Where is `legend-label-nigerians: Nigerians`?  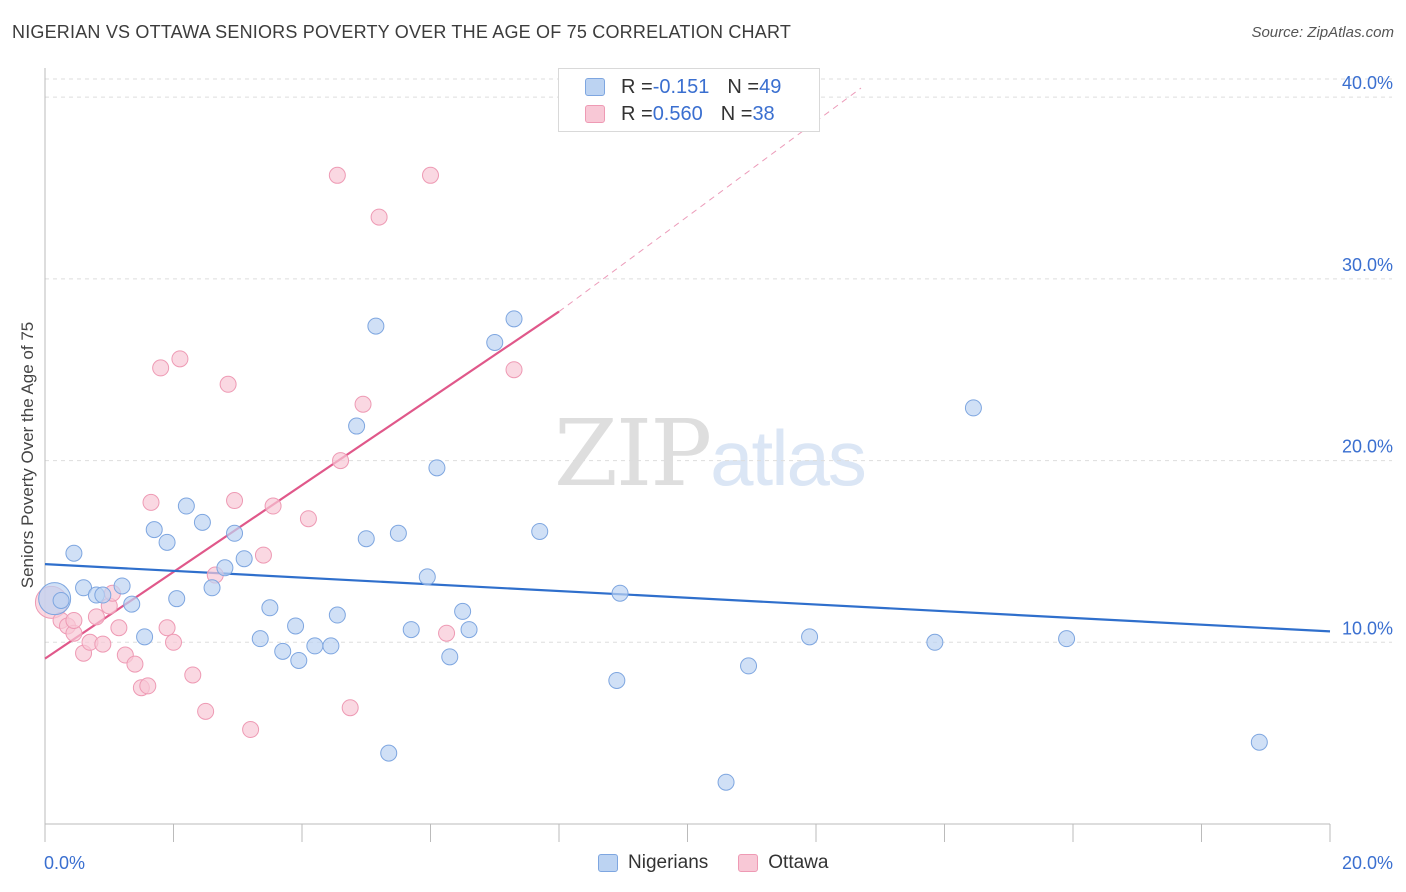 legend-label-nigerians: Nigerians is located at coordinates (668, 862).